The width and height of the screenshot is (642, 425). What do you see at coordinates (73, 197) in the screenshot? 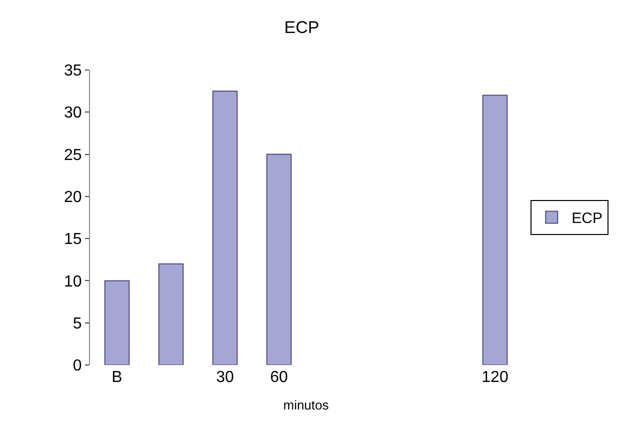
I see `y-tick-label: 20` at bounding box center [73, 197].